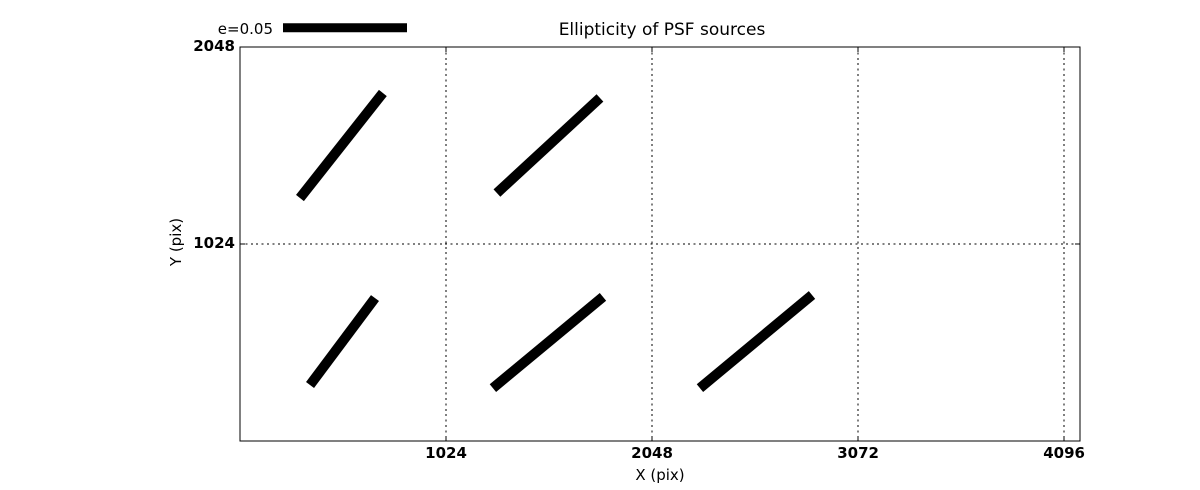 The image size is (1200, 490). Describe the element at coordinates (662, 30) in the screenshot. I see `chart-title: Ellipticity of PSF sources` at that location.